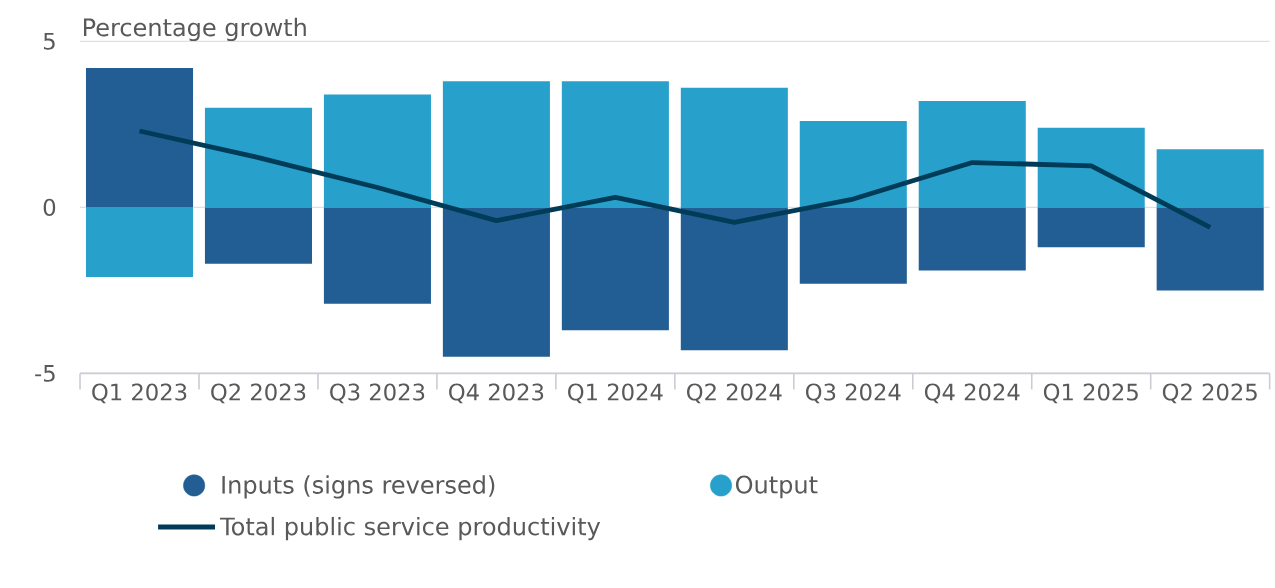 This screenshot has height=588, width=1275. Describe the element at coordinates (776, 487) in the screenshot. I see `legend-label: Output` at that location.